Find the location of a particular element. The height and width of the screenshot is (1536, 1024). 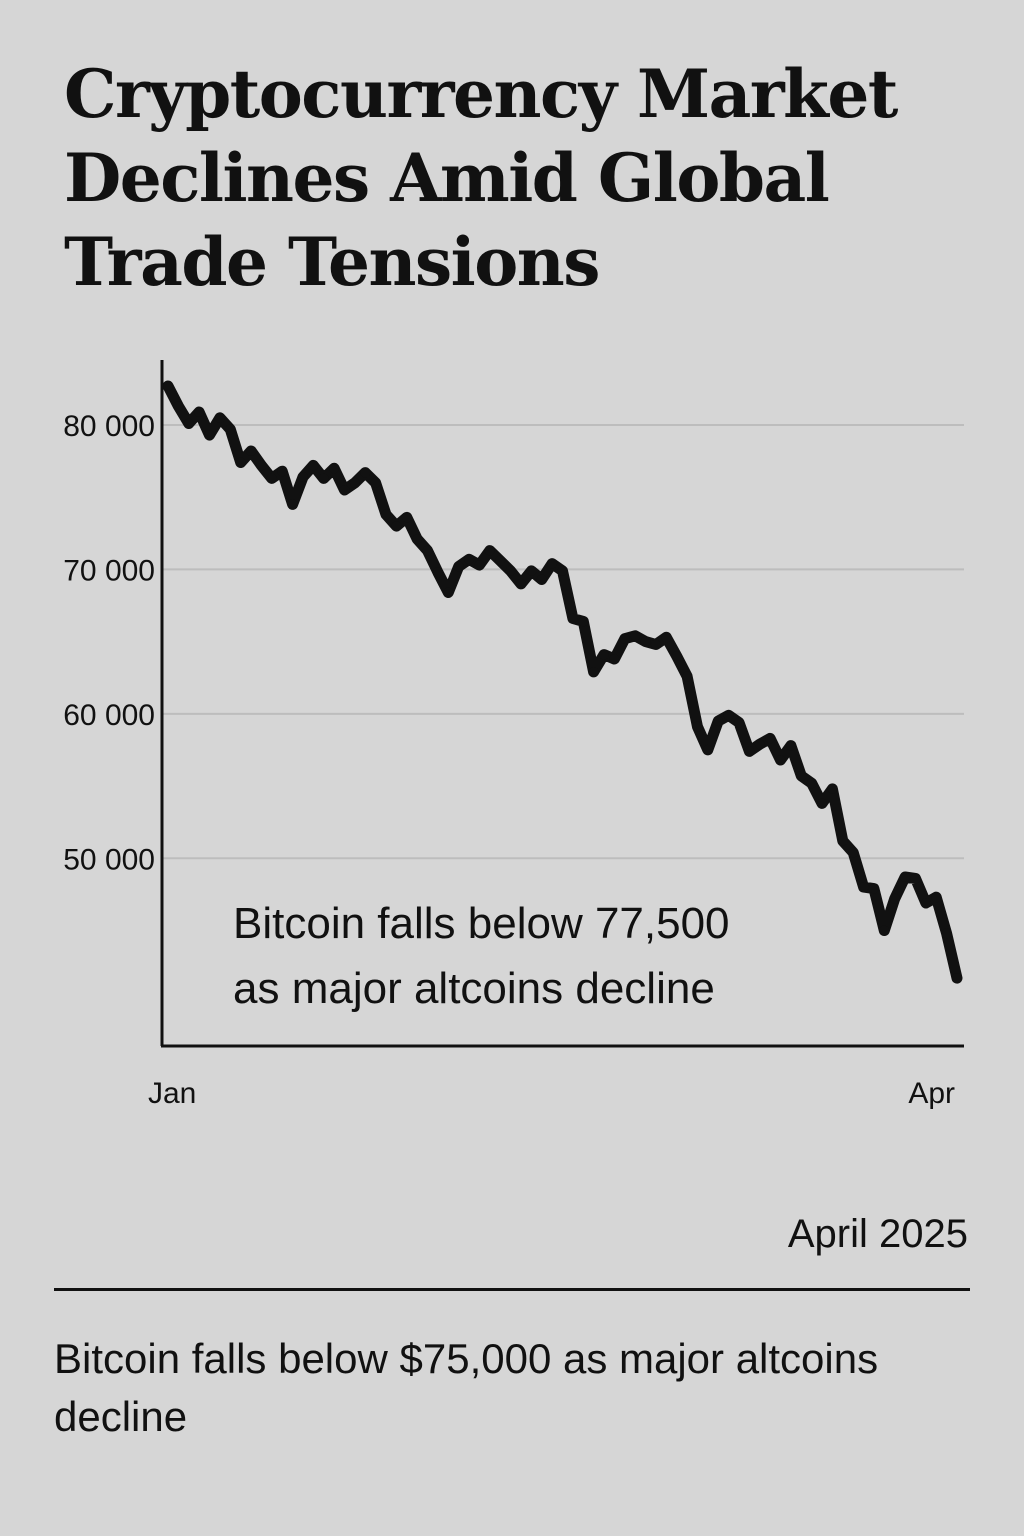

y-tick-label: 70 000 is located at coordinates (109, 570).